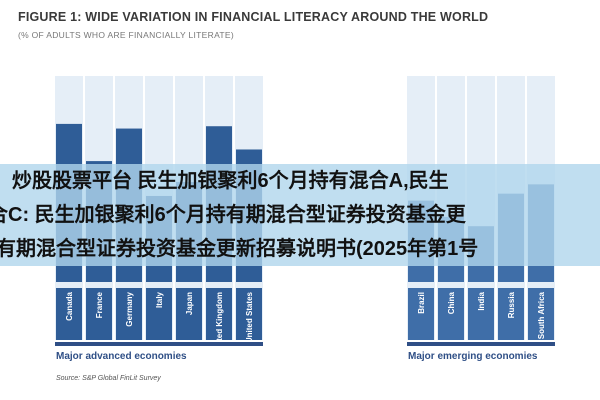 This screenshot has height=400, width=600. I want to click on category-label: Canada, so click(69, 305).